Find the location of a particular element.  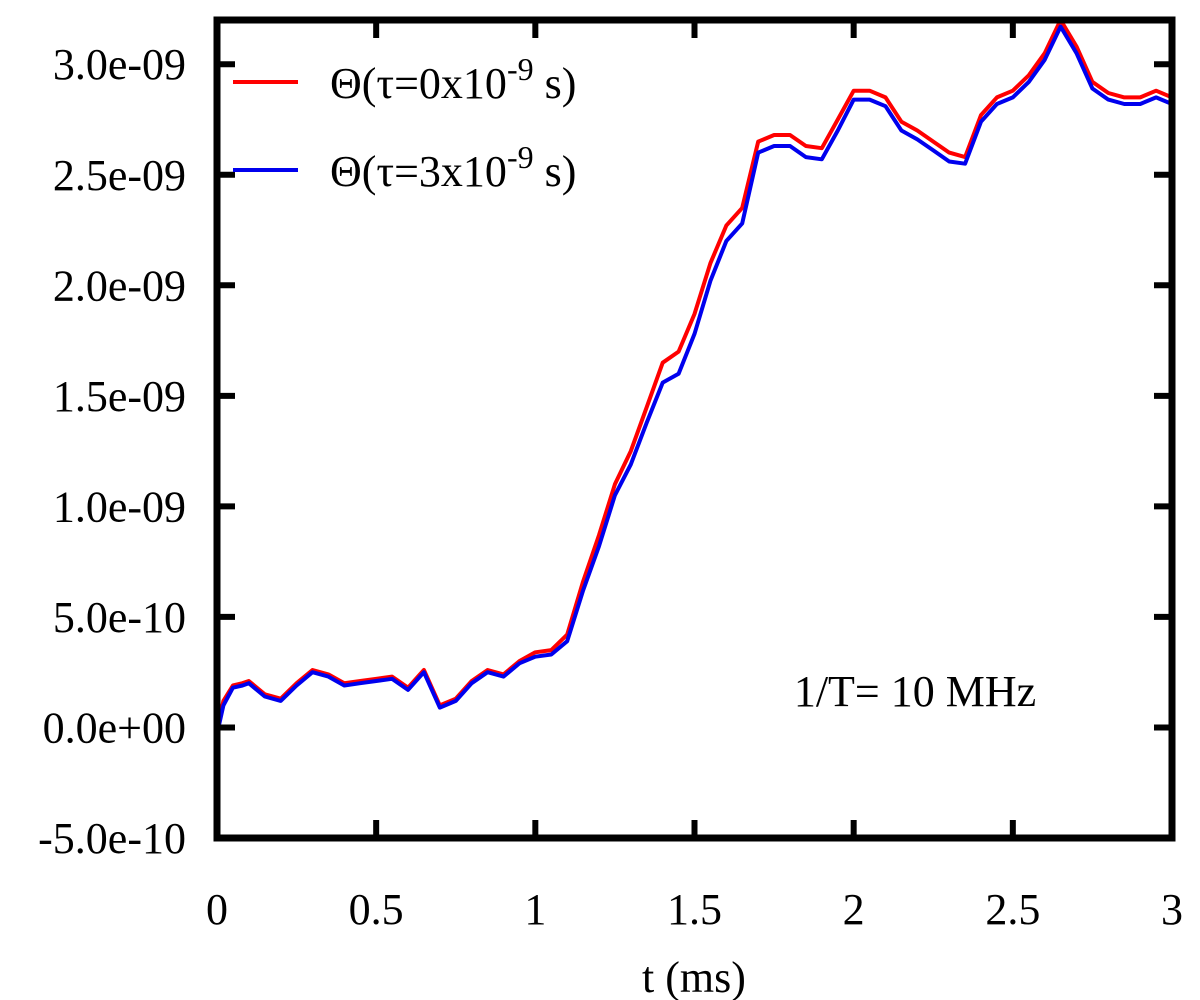

legend-label-1: Θ(τ=0x10-9 s) is located at coordinates (453, 79).